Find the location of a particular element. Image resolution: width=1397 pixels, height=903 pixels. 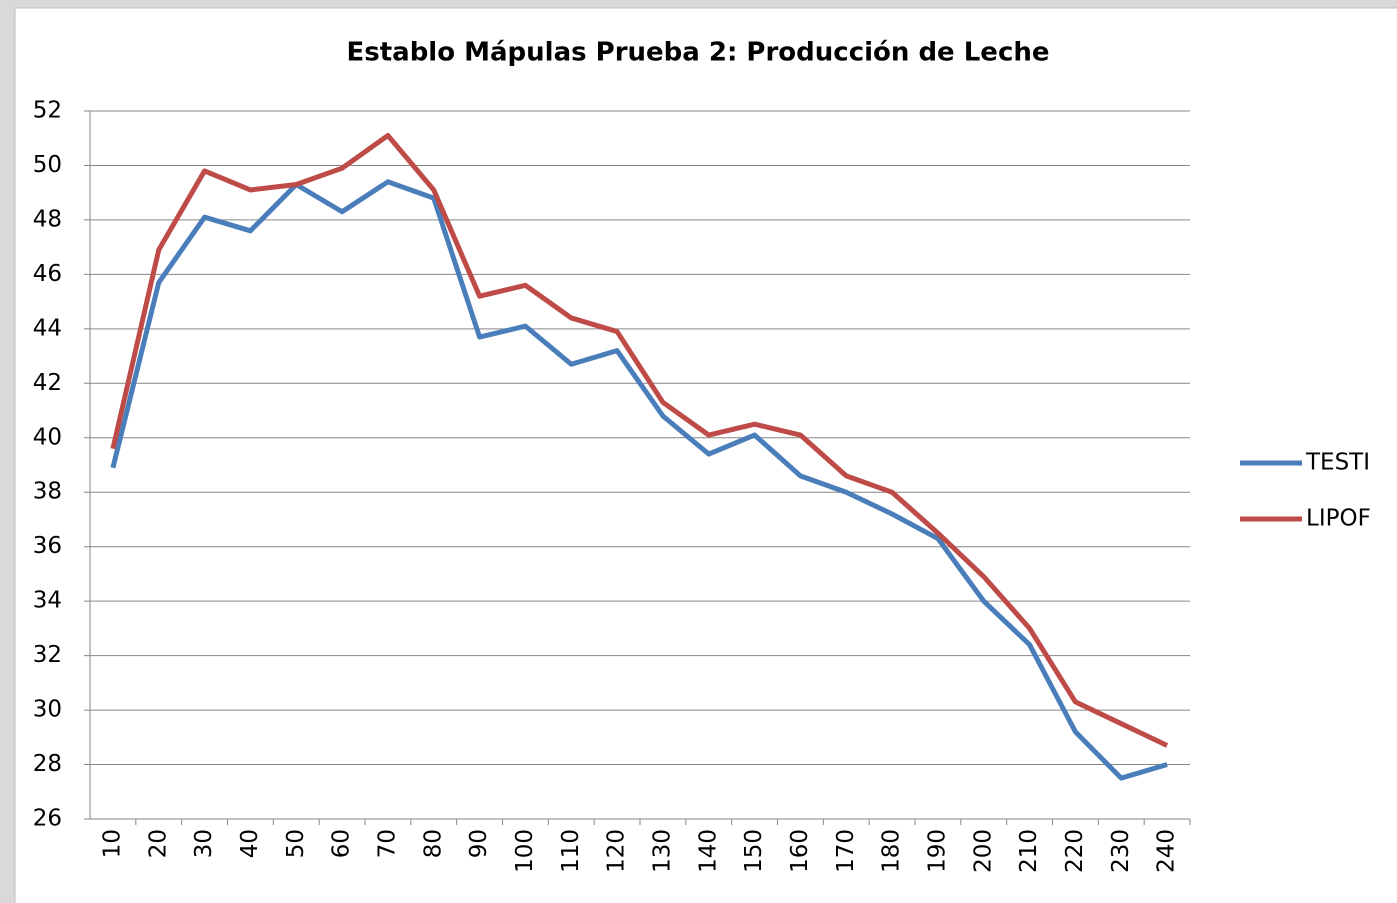

x-tick-label: 30 is located at coordinates (204, 843).